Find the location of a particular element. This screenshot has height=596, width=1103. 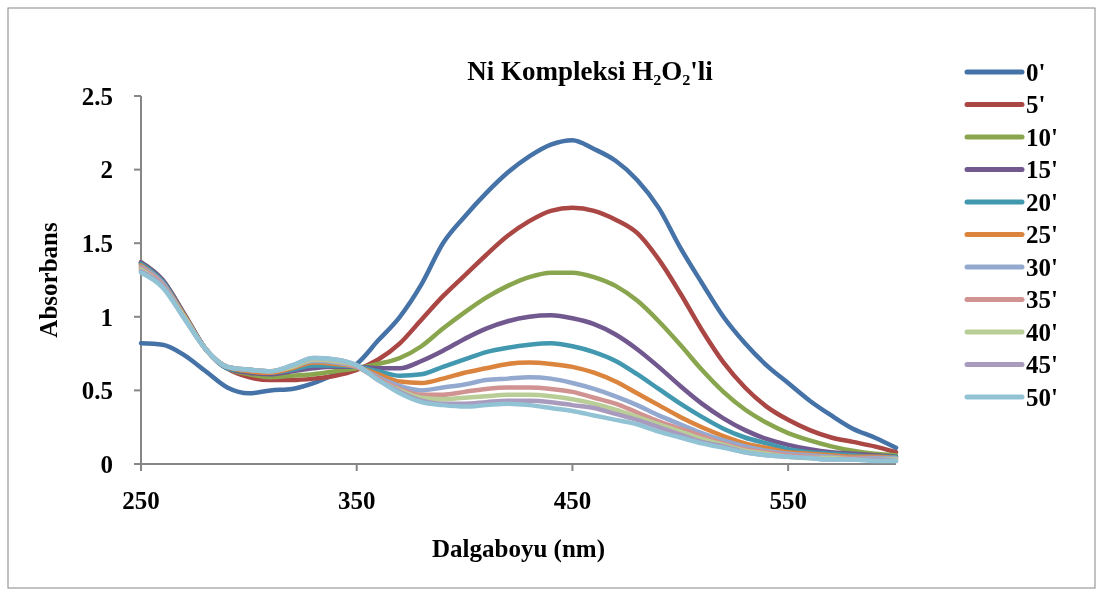

legend-label: 45' is located at coordinates (1042, 365).